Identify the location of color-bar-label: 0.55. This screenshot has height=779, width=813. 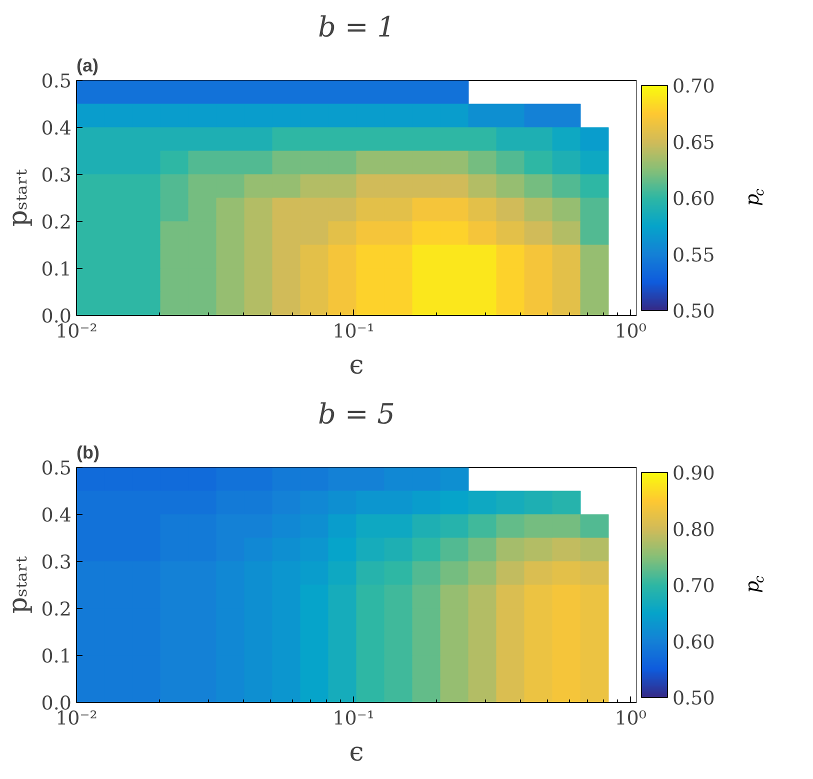
(693, 255).